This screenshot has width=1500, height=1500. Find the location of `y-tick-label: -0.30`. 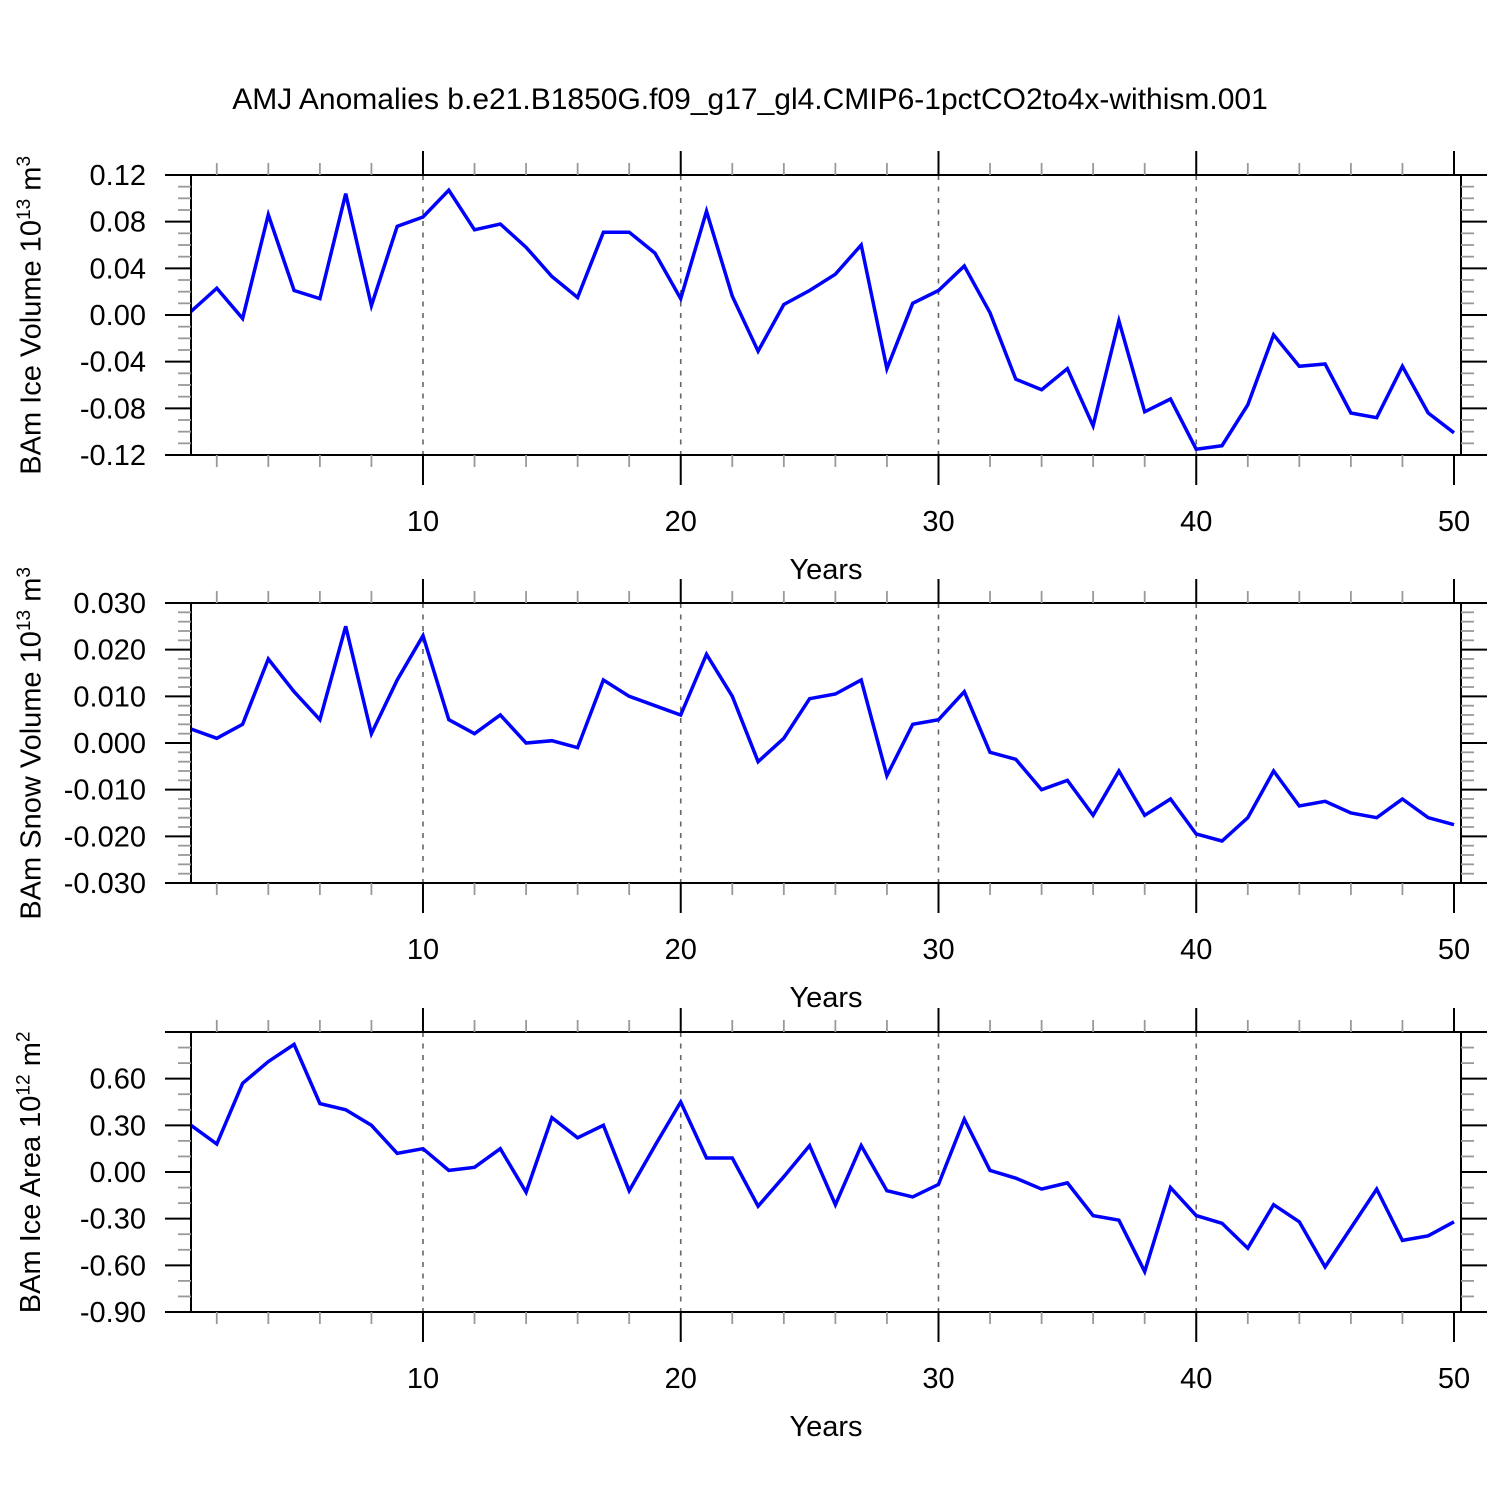

y-tick-label: -0.30 is located at coordinates (113, 1220).